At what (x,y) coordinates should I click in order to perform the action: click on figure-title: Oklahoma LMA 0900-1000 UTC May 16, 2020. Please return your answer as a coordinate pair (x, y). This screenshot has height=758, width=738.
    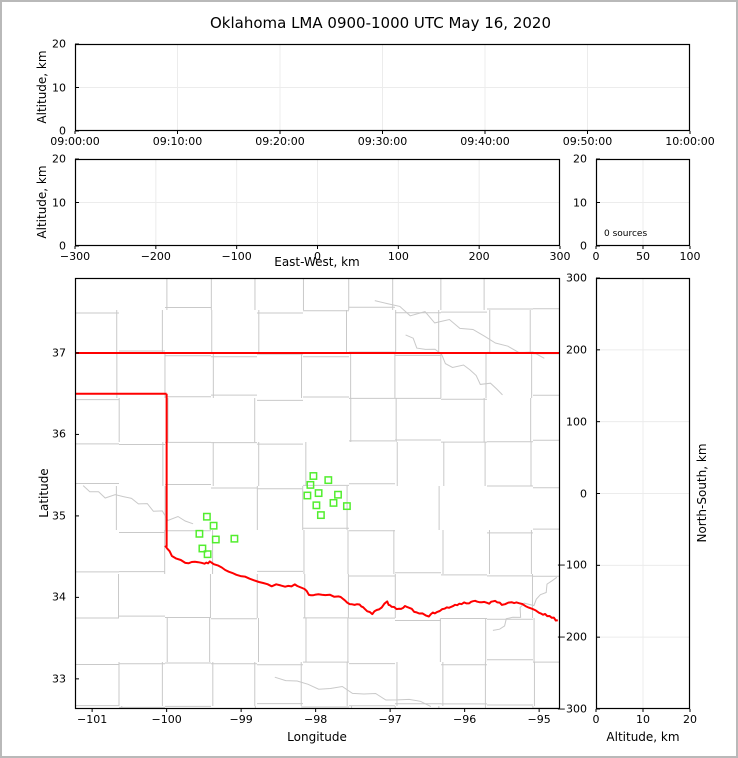
    Looking at the image, I should click on (380, 23).